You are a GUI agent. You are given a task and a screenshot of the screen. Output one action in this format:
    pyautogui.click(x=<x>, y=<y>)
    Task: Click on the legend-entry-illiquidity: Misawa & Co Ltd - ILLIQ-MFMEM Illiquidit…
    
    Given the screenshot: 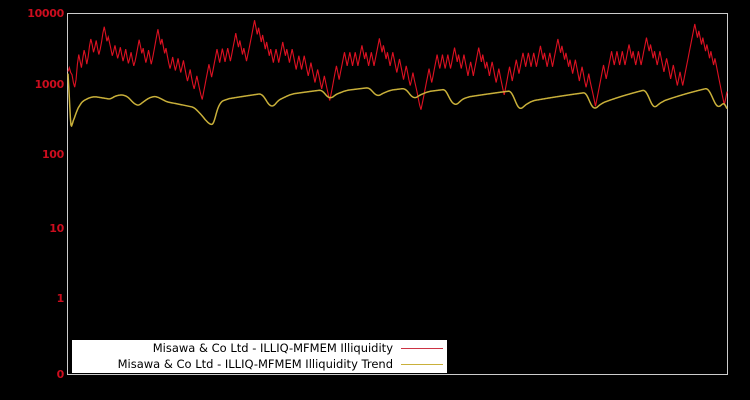 What is the action you would take?
    pyautogui.click(x=259, y=348)
    